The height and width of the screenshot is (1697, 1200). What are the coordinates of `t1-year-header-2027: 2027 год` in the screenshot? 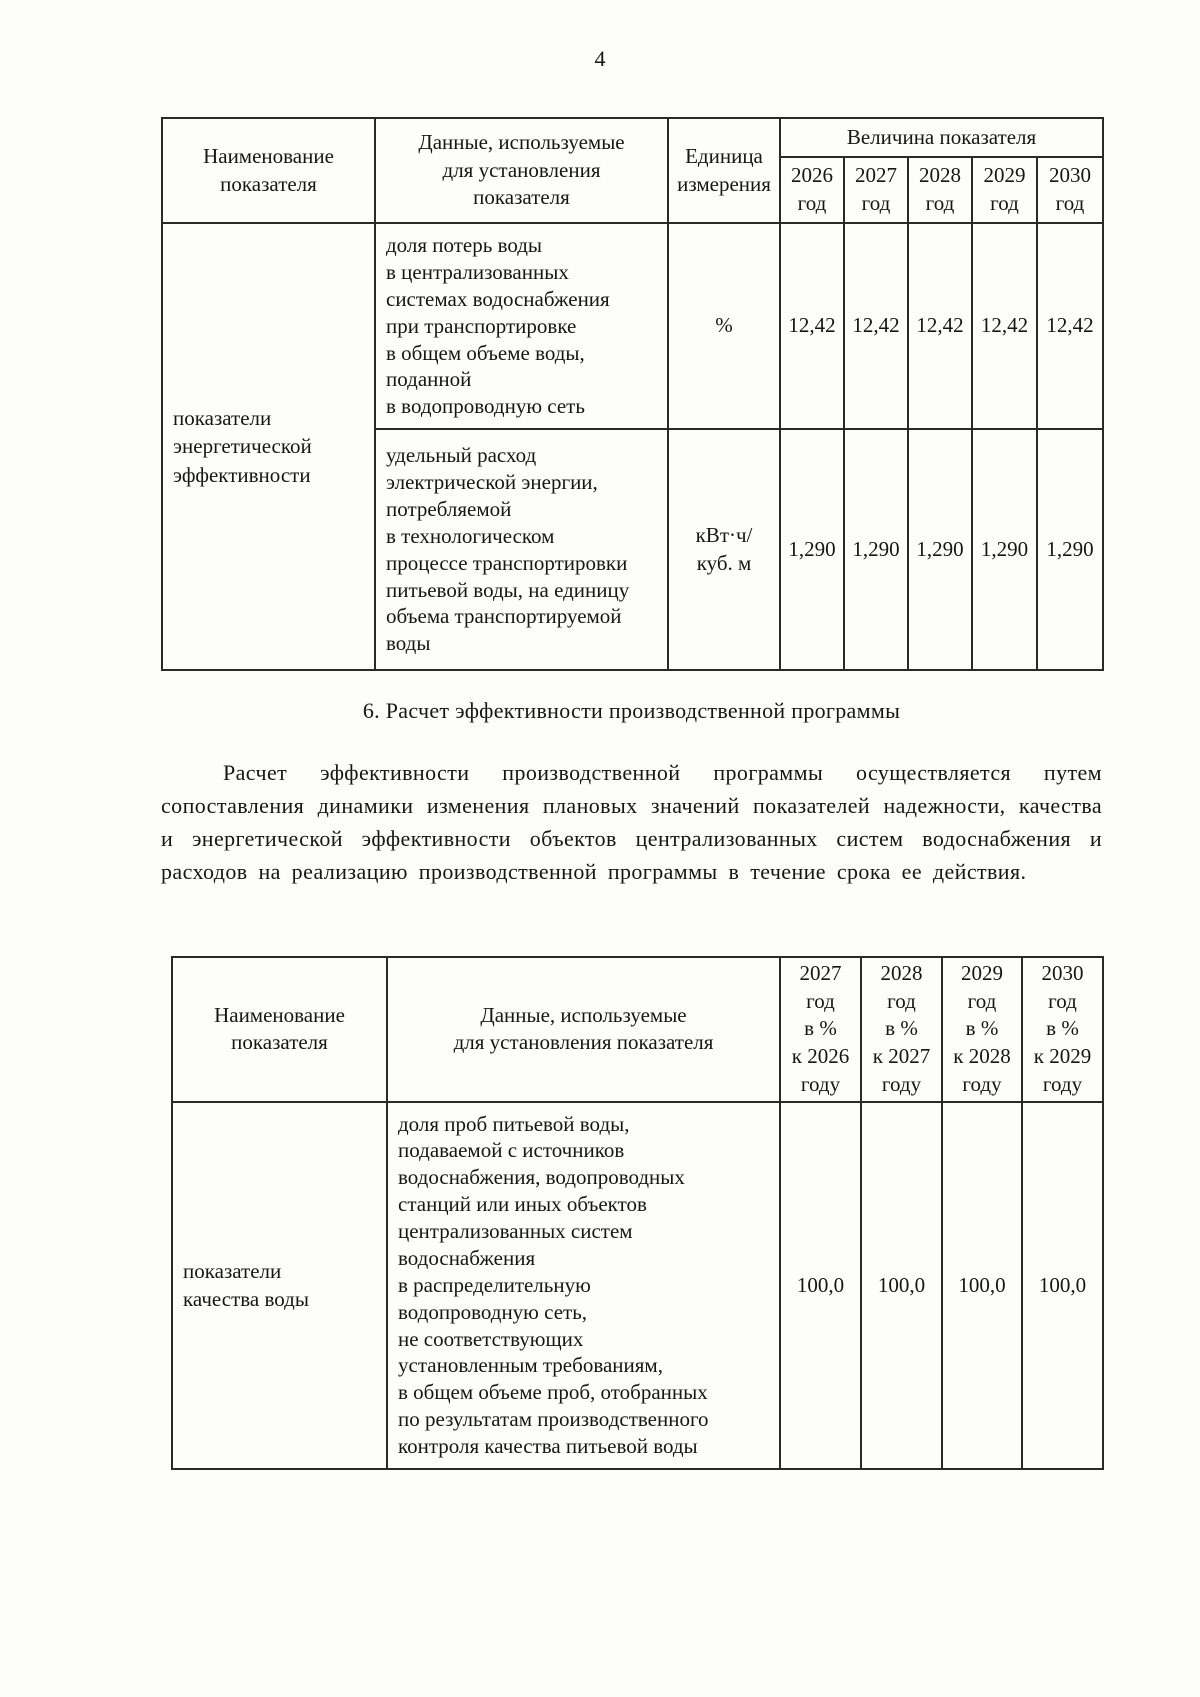 It's located at (876, 190).